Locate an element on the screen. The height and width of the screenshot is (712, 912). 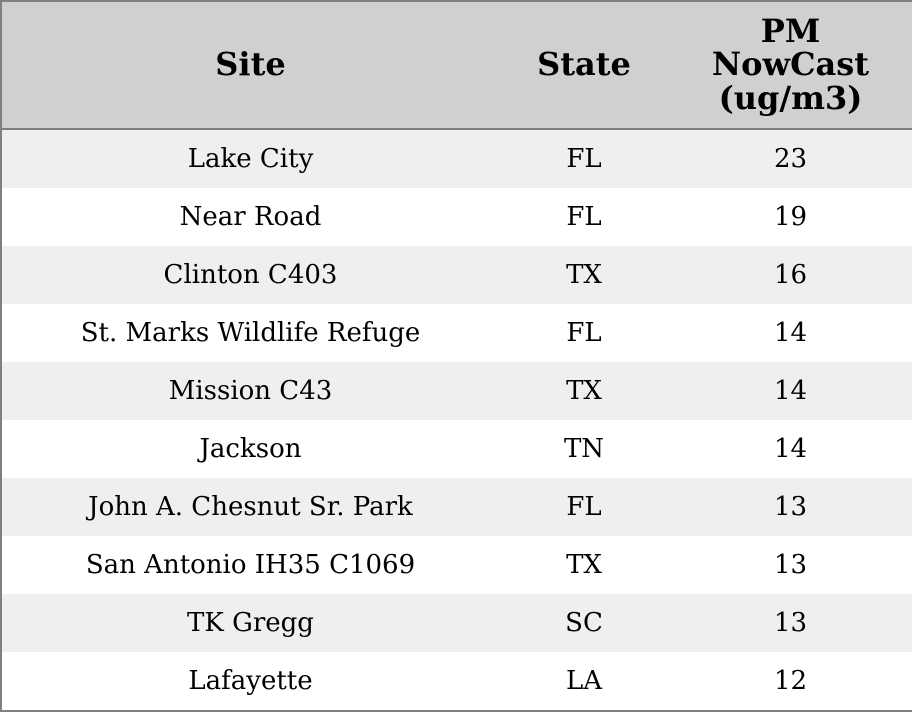
table-row: Clinton C403 TX 16 is located at coordinates (456, 275).